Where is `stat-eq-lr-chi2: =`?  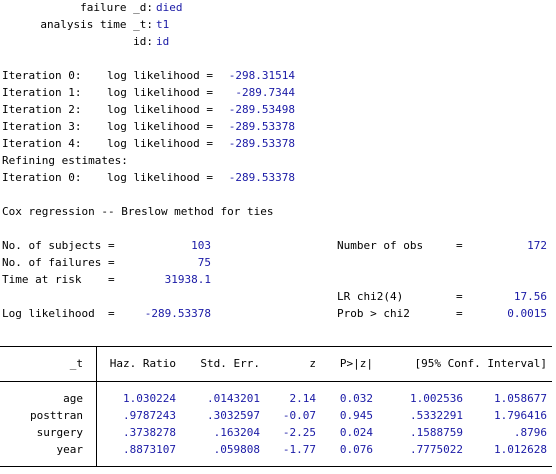
stat-eq-lr-chi2: = is located at coordinates (459, 296).